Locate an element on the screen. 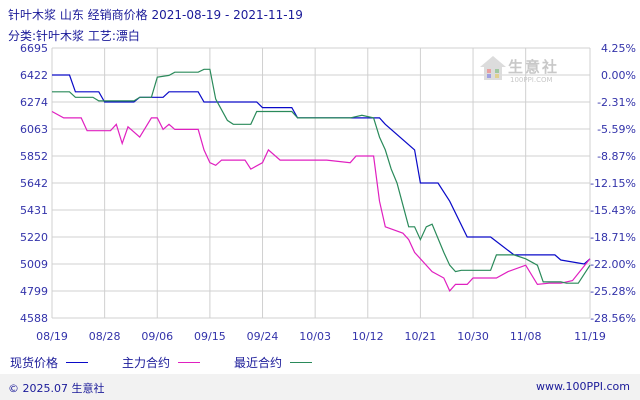 The height and width of the screenshot is (400, 640). legend-label-main: 主力合约 is located at coordinates (146, 363).